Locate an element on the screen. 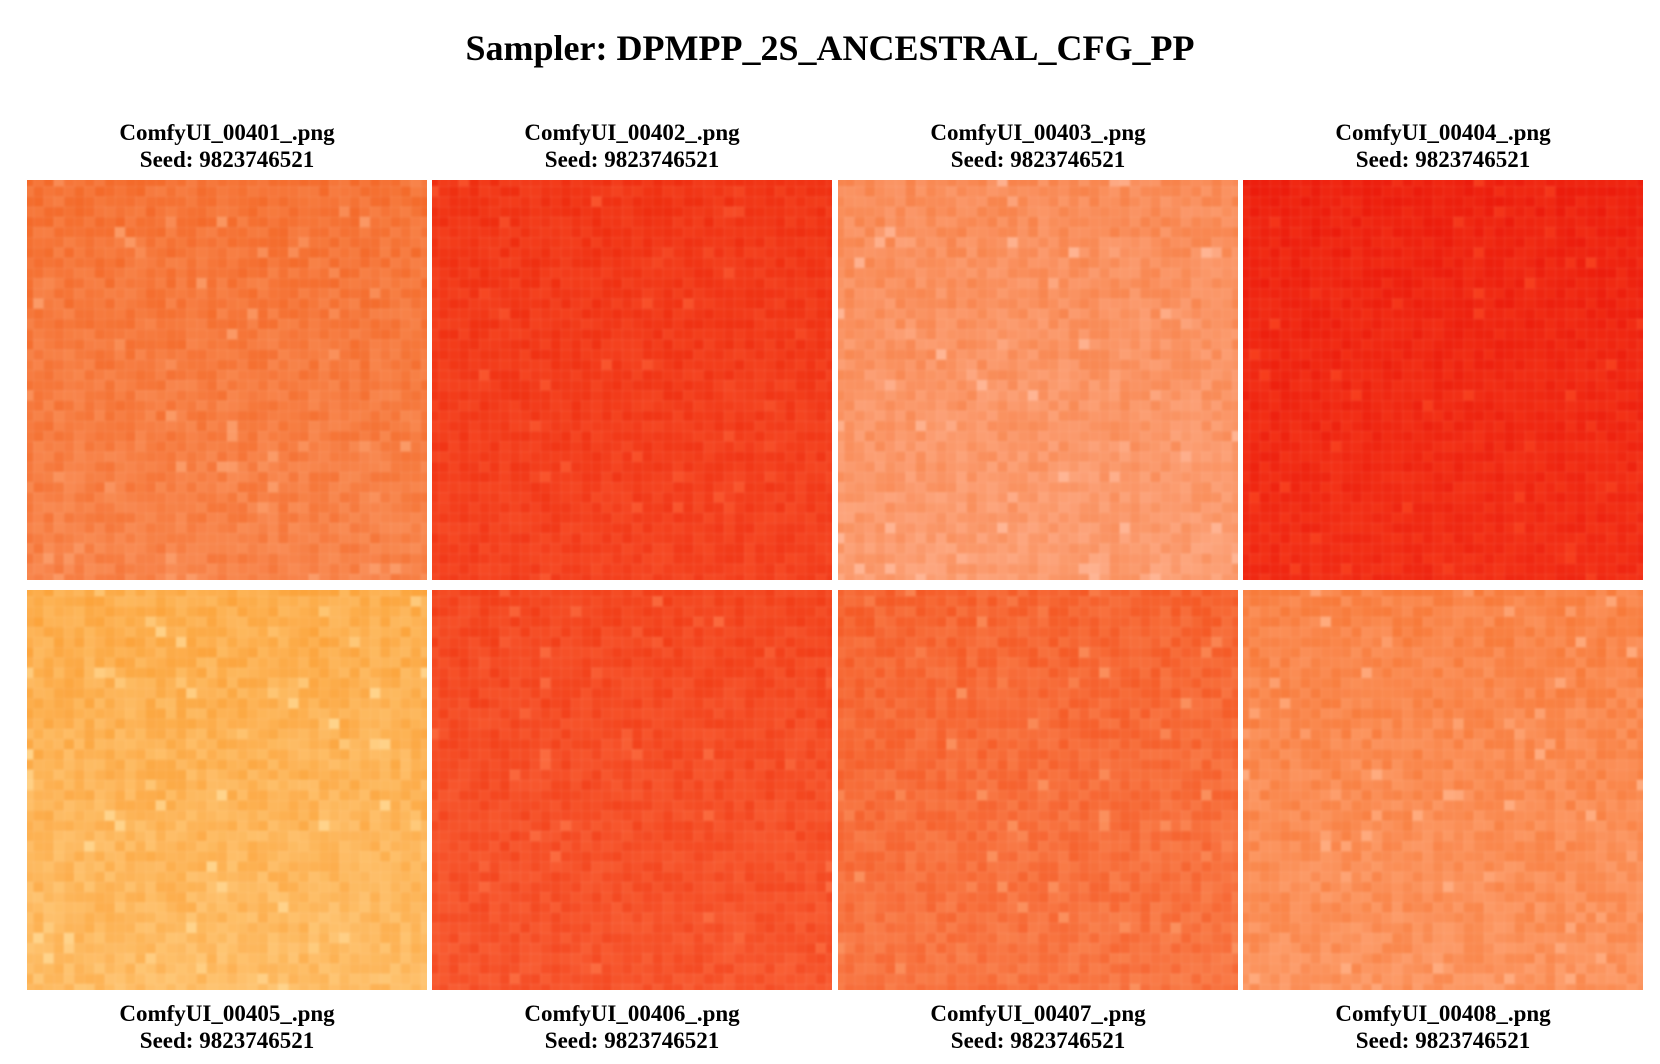 The image size is (1660, 1064). image-caption: ComfyUI_00407_.png Seed: 9823746521 is located at coordinates (1038, 1027).